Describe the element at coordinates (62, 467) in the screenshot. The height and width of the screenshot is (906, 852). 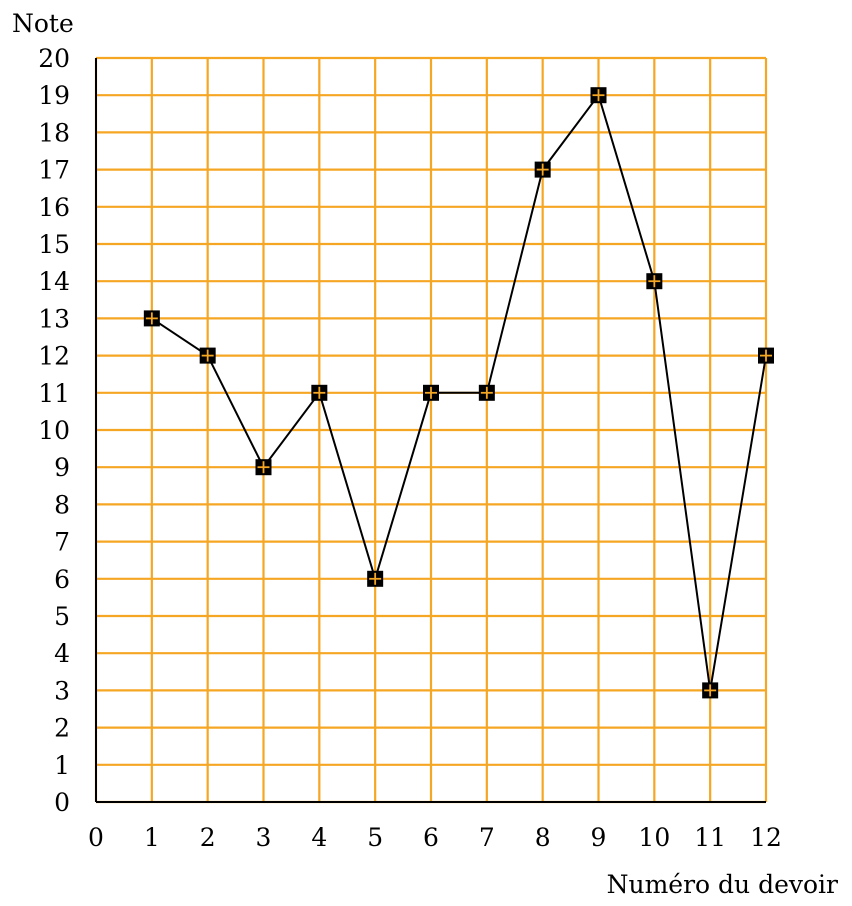
I see `y-tick-label: 9` at that location.